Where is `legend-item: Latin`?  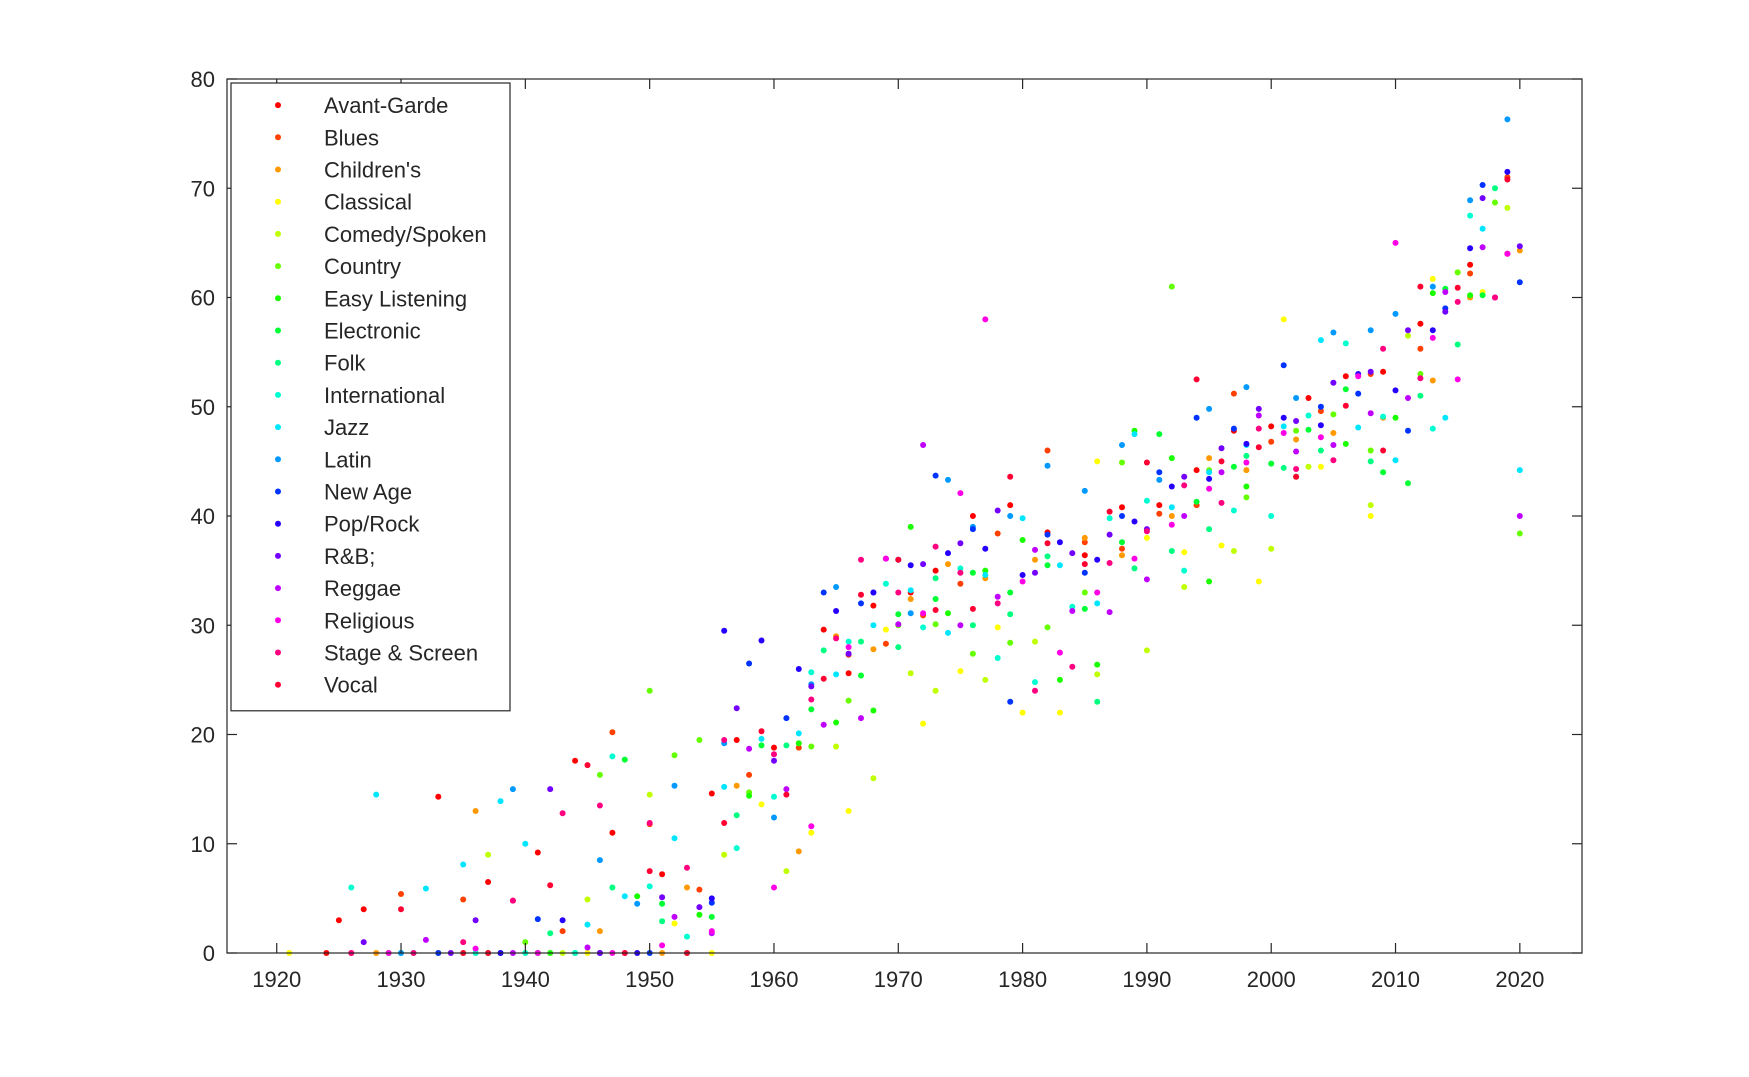 legend-item: Latin is located at coordinates (323, 459).